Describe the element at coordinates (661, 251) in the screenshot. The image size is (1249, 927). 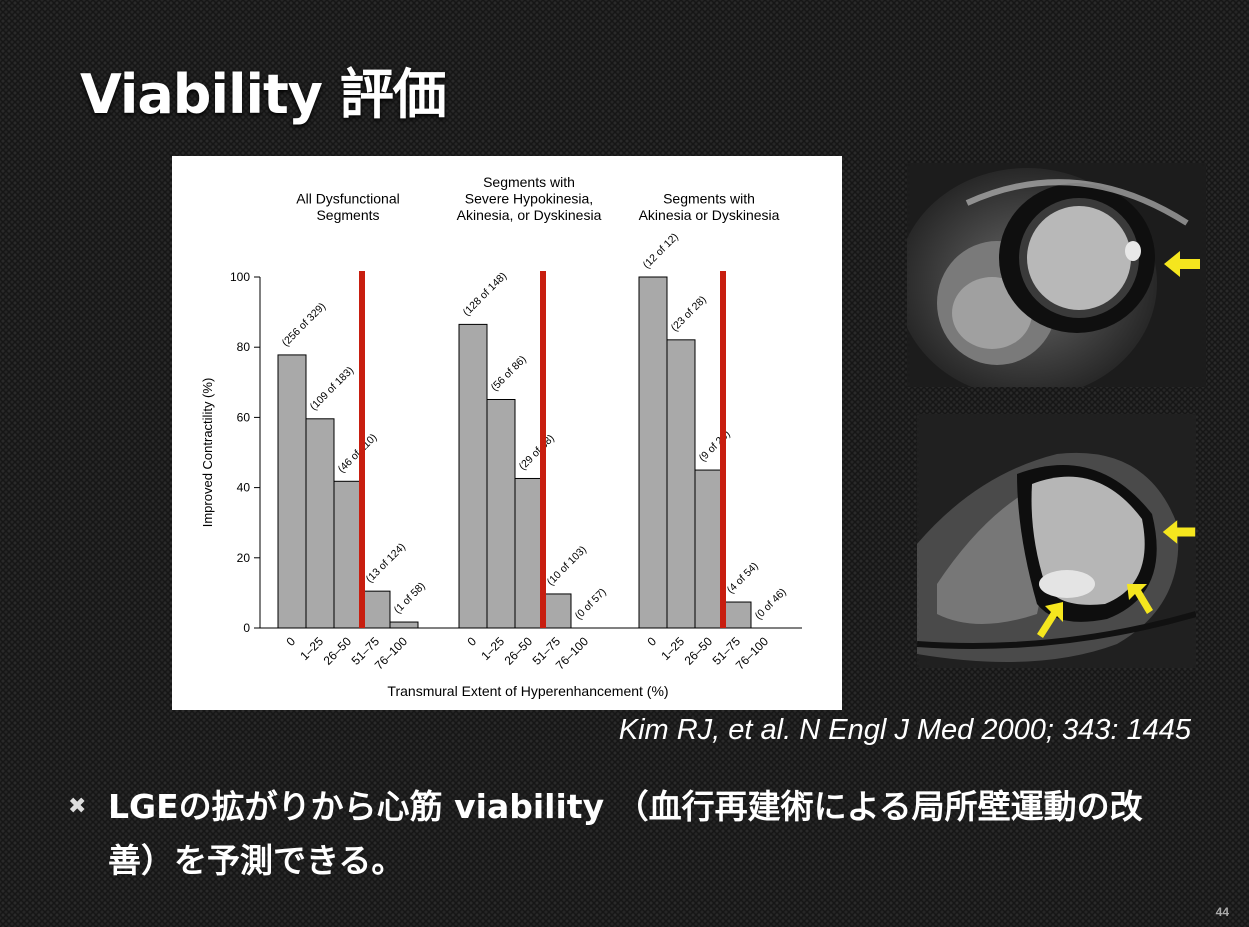
I see `data-label: (12 of 12)` at that location.